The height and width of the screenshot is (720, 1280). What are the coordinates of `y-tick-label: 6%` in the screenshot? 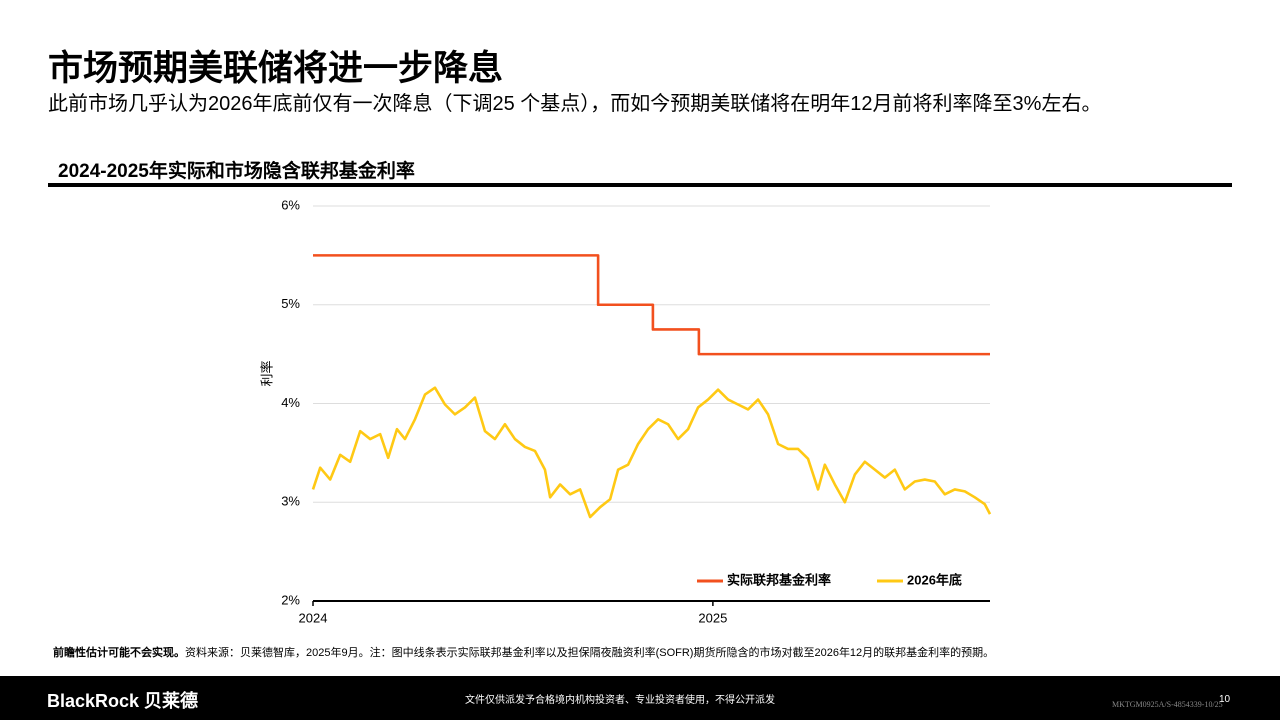 It's located at (290, 204).